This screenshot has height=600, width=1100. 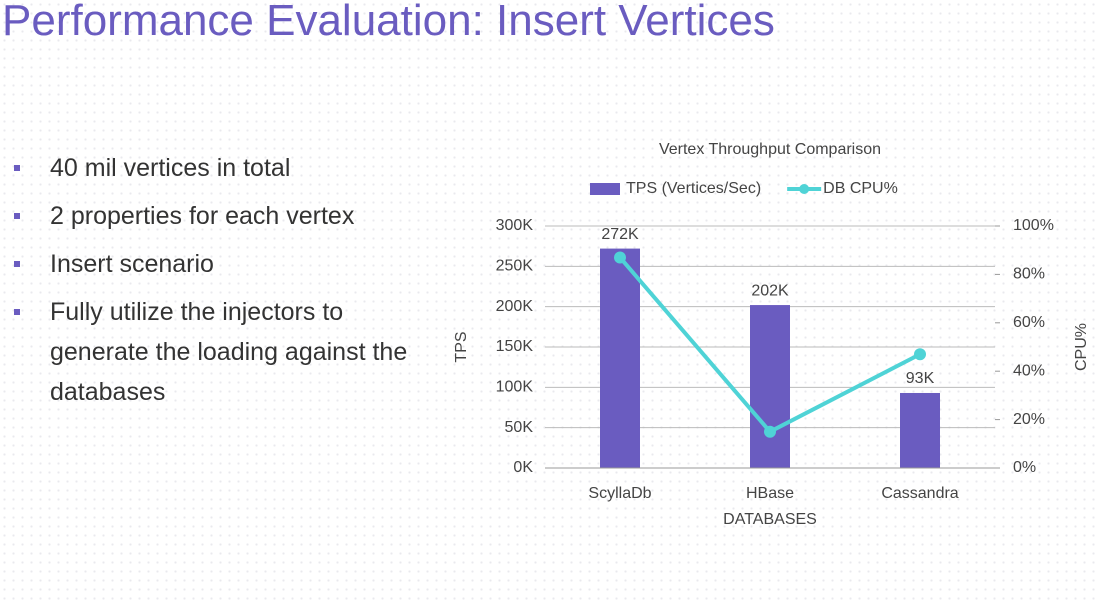 I want to click on y-tick-label: 50K, so click(x=519, y=427).